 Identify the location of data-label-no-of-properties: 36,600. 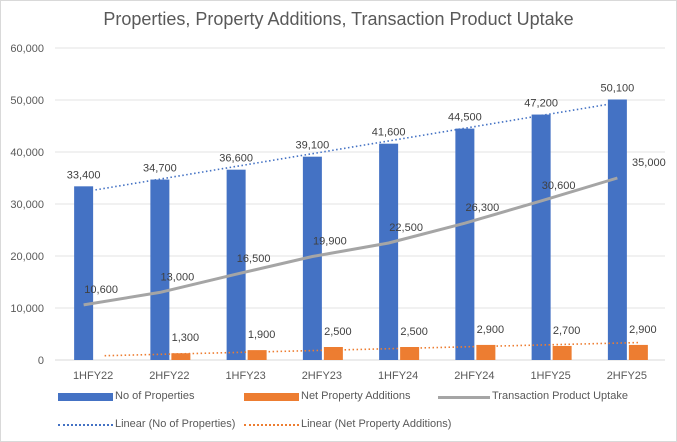
(236, 159).